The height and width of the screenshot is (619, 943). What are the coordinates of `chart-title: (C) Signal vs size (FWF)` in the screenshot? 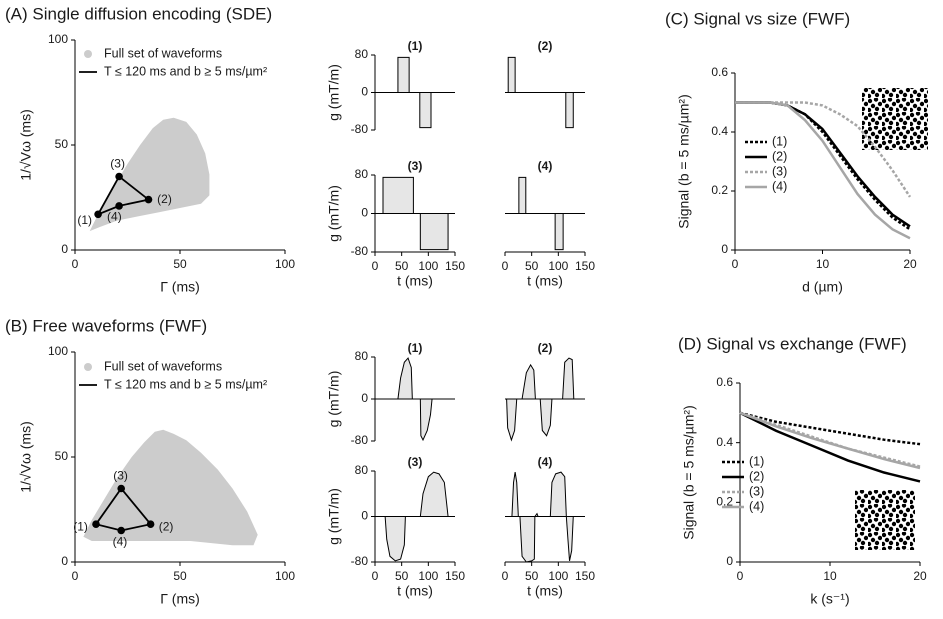 It's located at (757, 18).